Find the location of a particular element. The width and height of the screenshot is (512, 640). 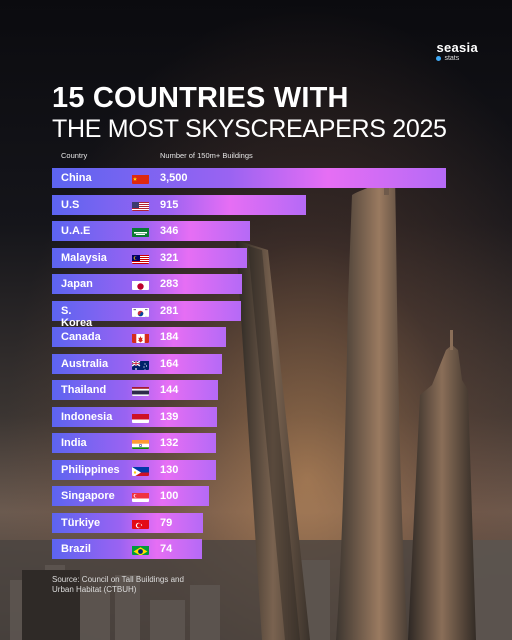

bar-category-label: U.A.E is located at coordinates (76, 231).